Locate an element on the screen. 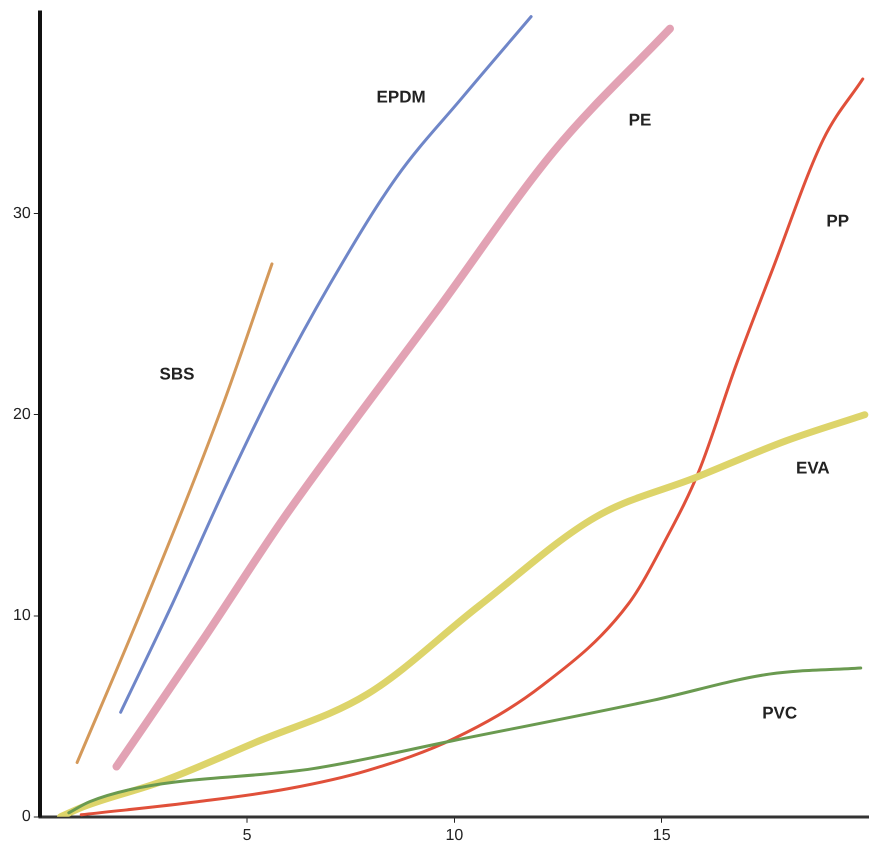 This screenshot has height=858, width=869. series-label: SBS is located at coordinates (176, 374).